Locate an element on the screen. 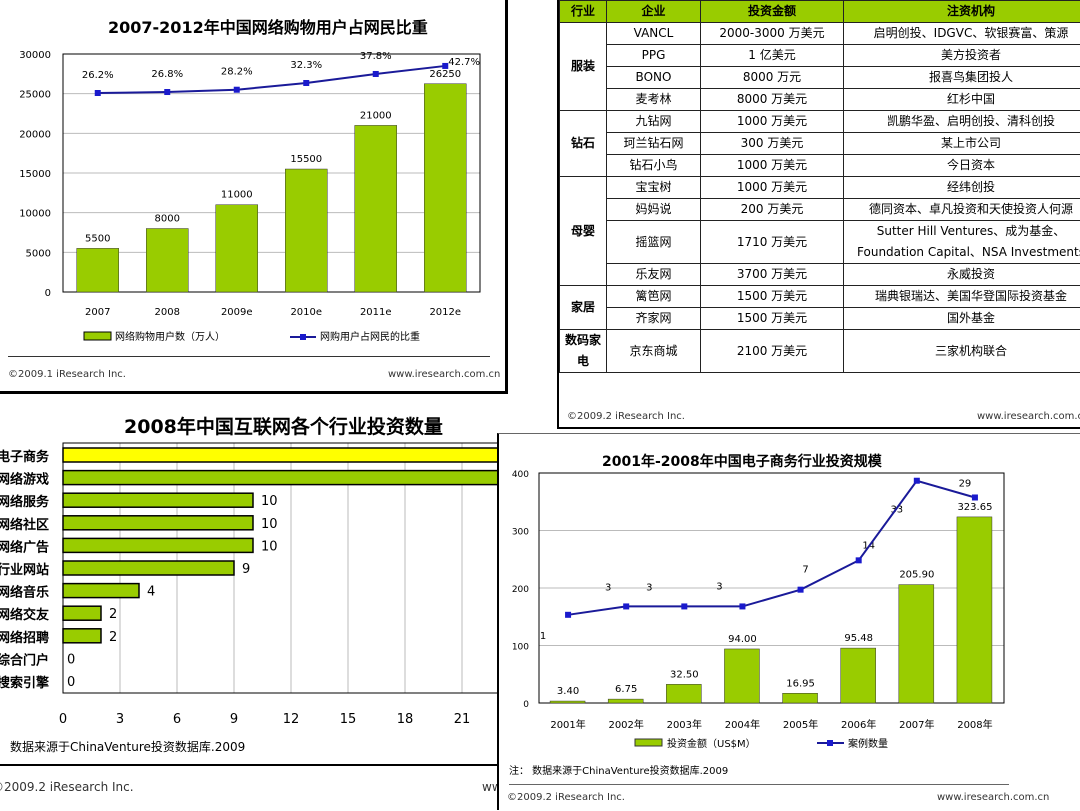 The image size is (1080, 811). header-amount: 投资金额 is located at coordinates (772, 12).